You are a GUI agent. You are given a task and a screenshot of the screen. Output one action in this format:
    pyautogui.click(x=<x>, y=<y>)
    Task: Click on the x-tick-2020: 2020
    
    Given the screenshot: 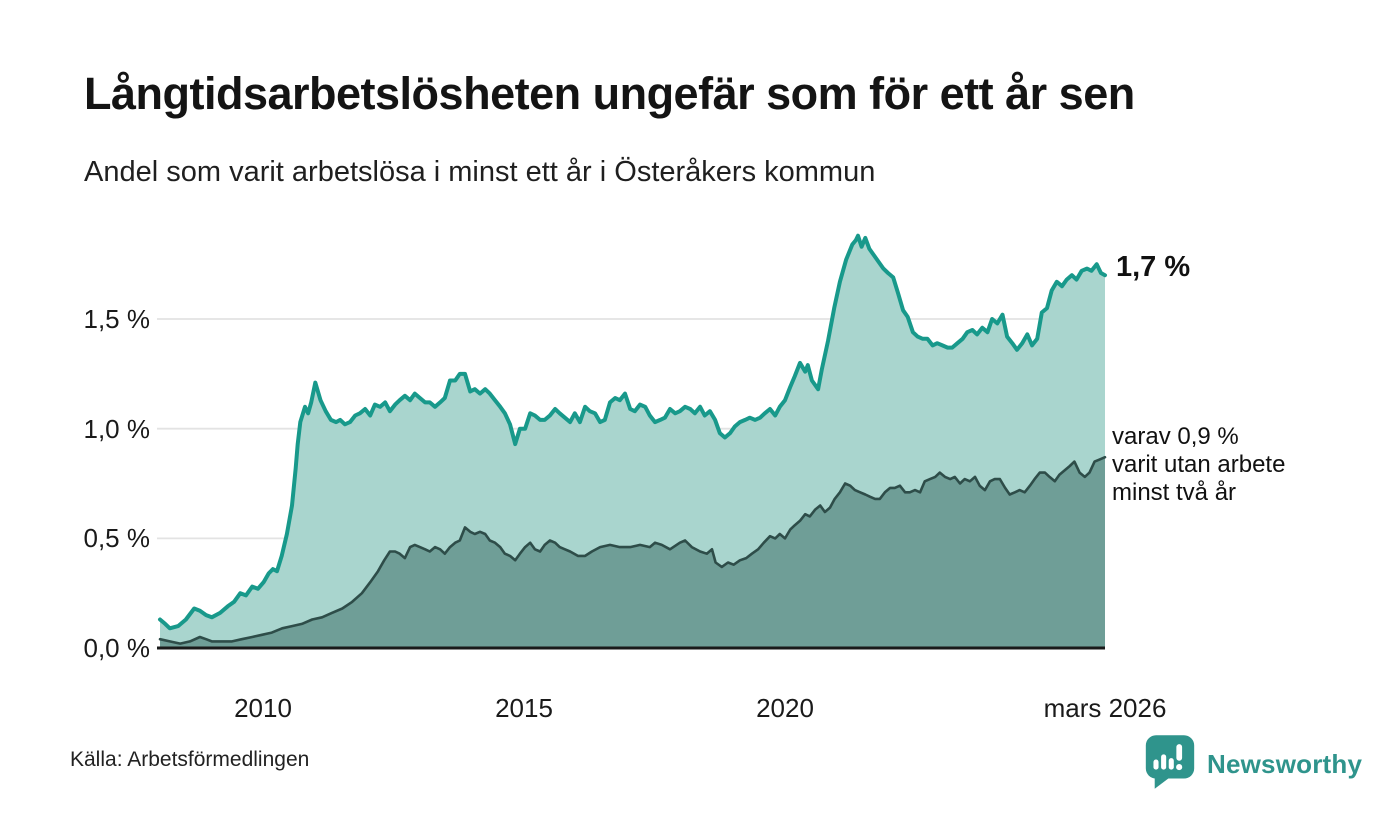 What is the action you would take?
    pyautogui.click(x=785, y=708)
    